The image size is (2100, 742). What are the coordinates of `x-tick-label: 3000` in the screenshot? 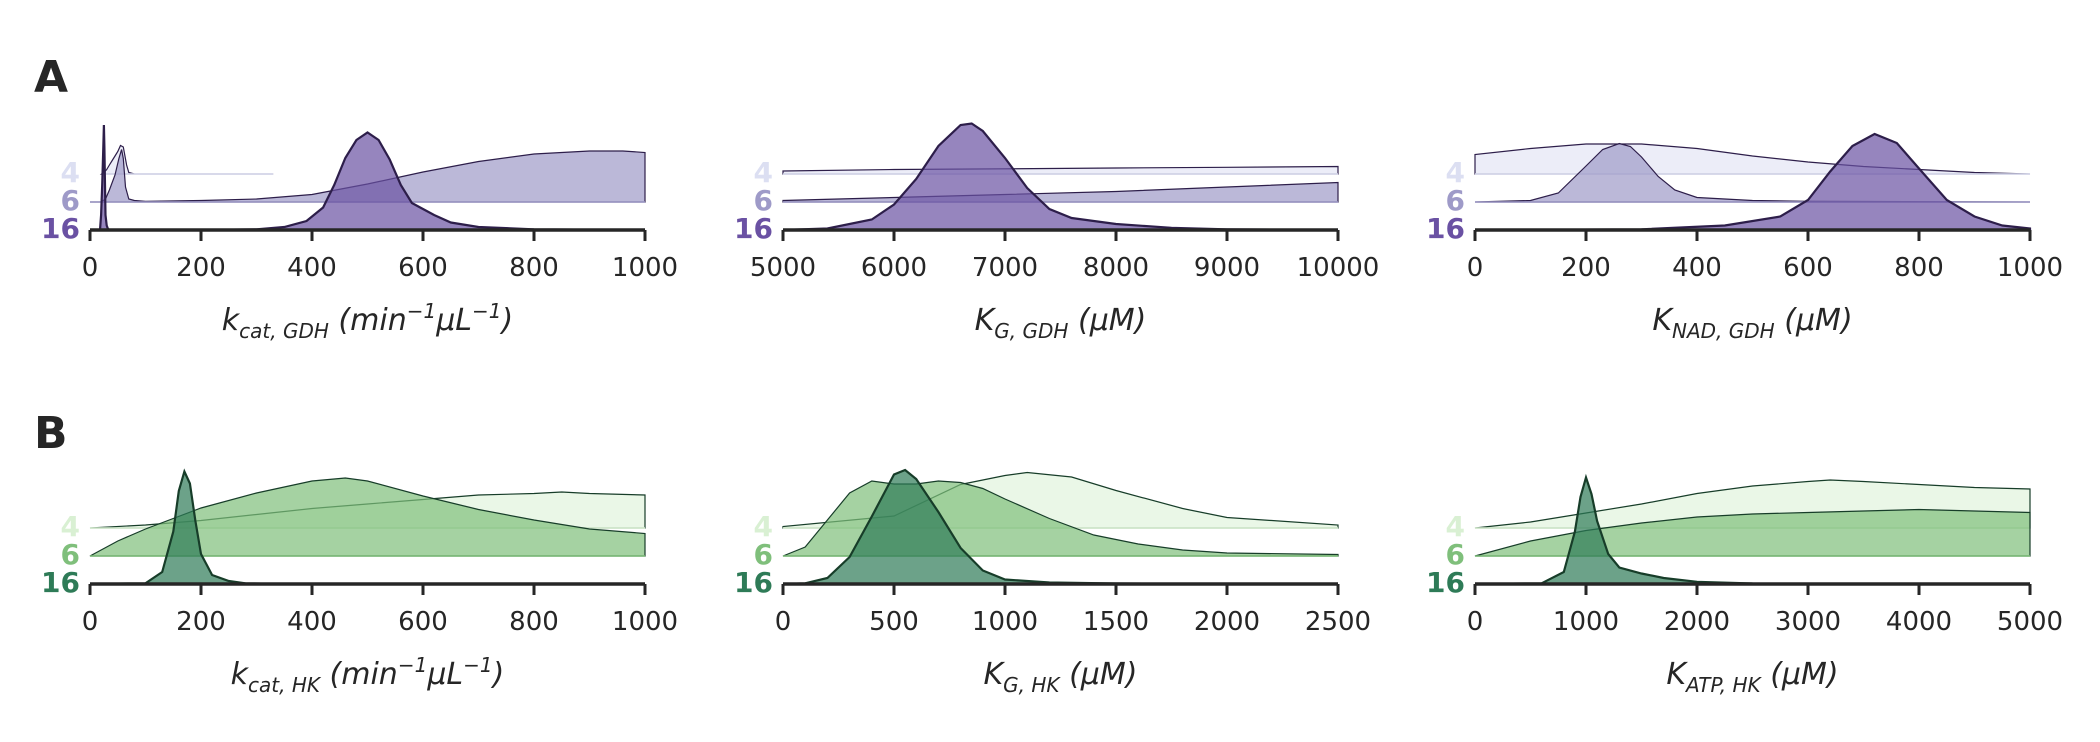 It's located at (1808, 622).